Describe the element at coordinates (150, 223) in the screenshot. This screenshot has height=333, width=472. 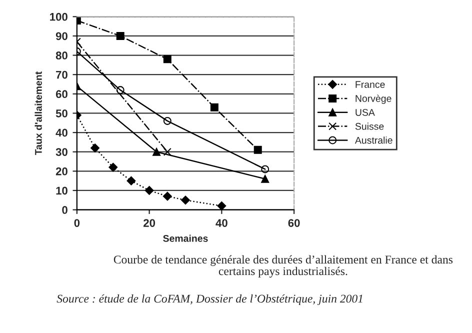
I see `x-tick-label: 20` at that location.